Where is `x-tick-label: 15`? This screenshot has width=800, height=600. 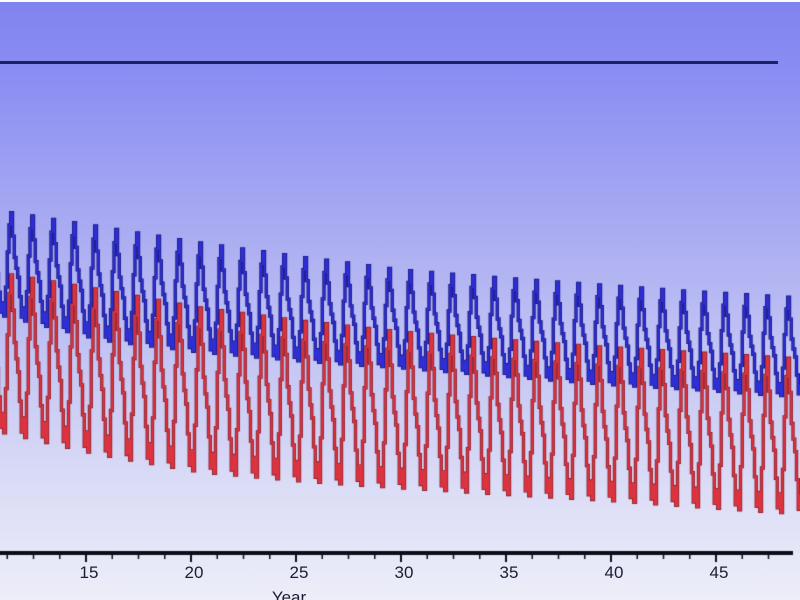
x-tick-label: 15 is located at coordinates (89, 572).